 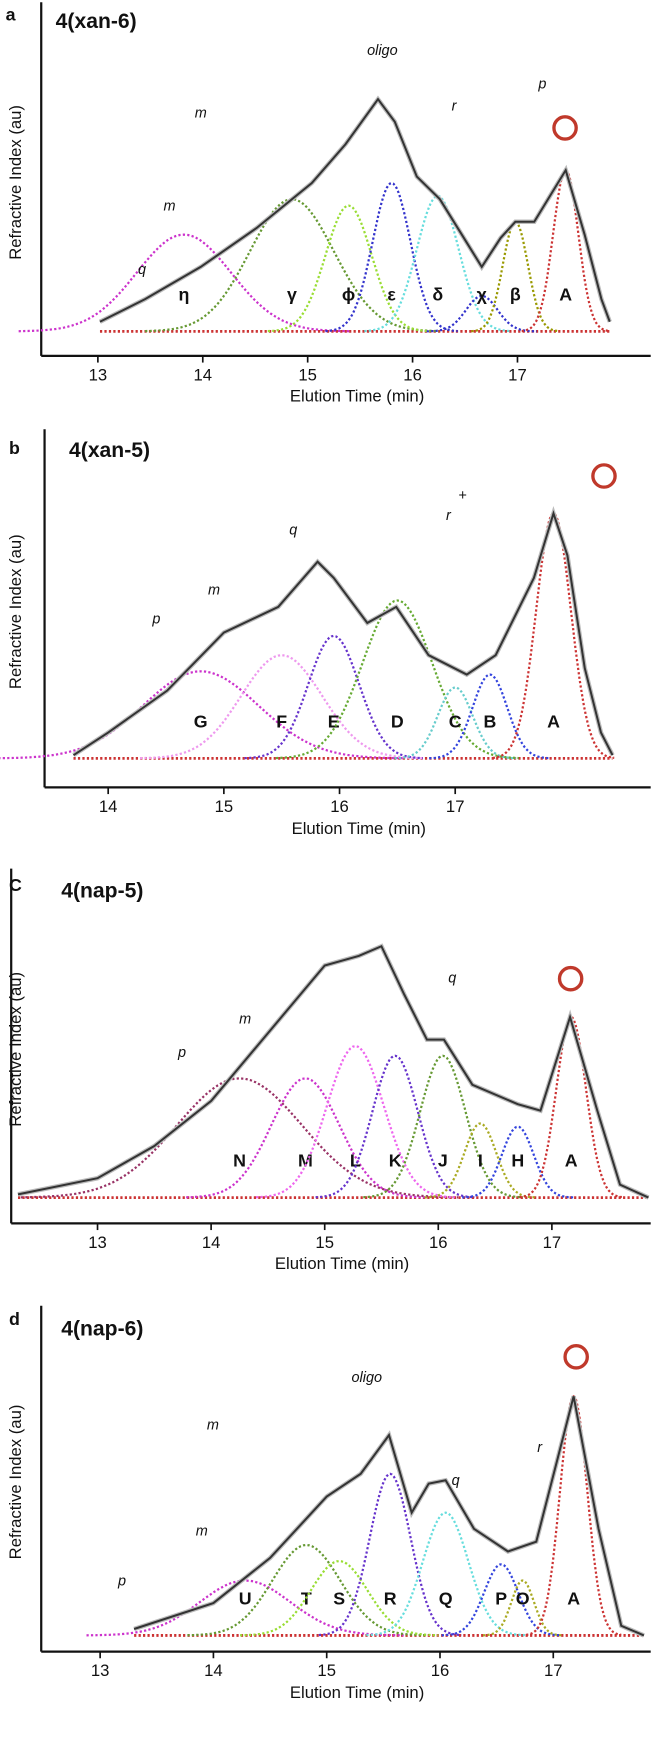 What do you see at coordinates (102, 1329) in the screenshot?
I see `chart-title: 4(nap-6)` at bounding box center [102, 1329].